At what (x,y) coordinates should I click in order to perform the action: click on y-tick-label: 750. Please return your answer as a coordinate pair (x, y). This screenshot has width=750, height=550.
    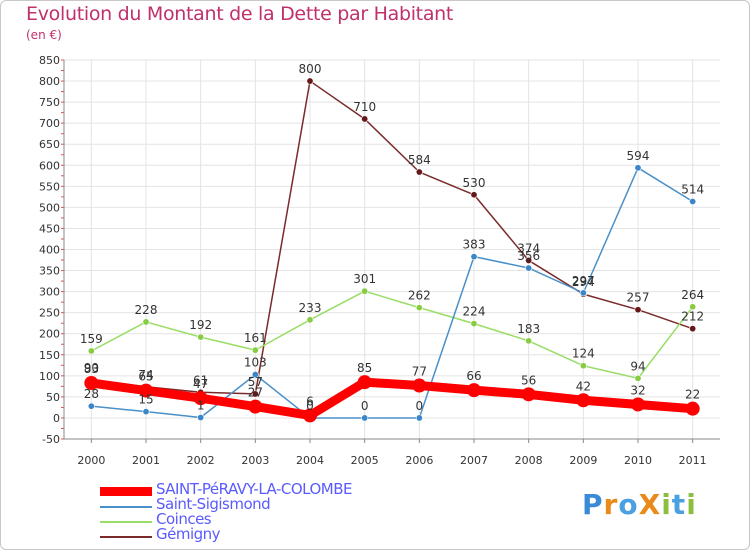
    Looking at the image, I should click on (49, 102).